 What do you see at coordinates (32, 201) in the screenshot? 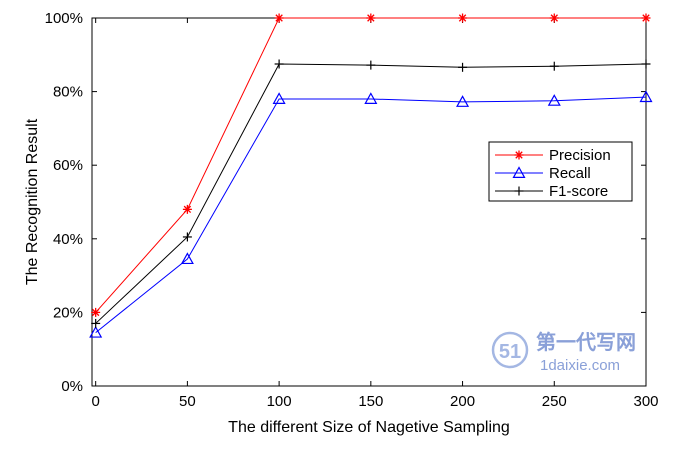
I see `y-axis-label: The Recognition Result` at bounding box center [32, 201].